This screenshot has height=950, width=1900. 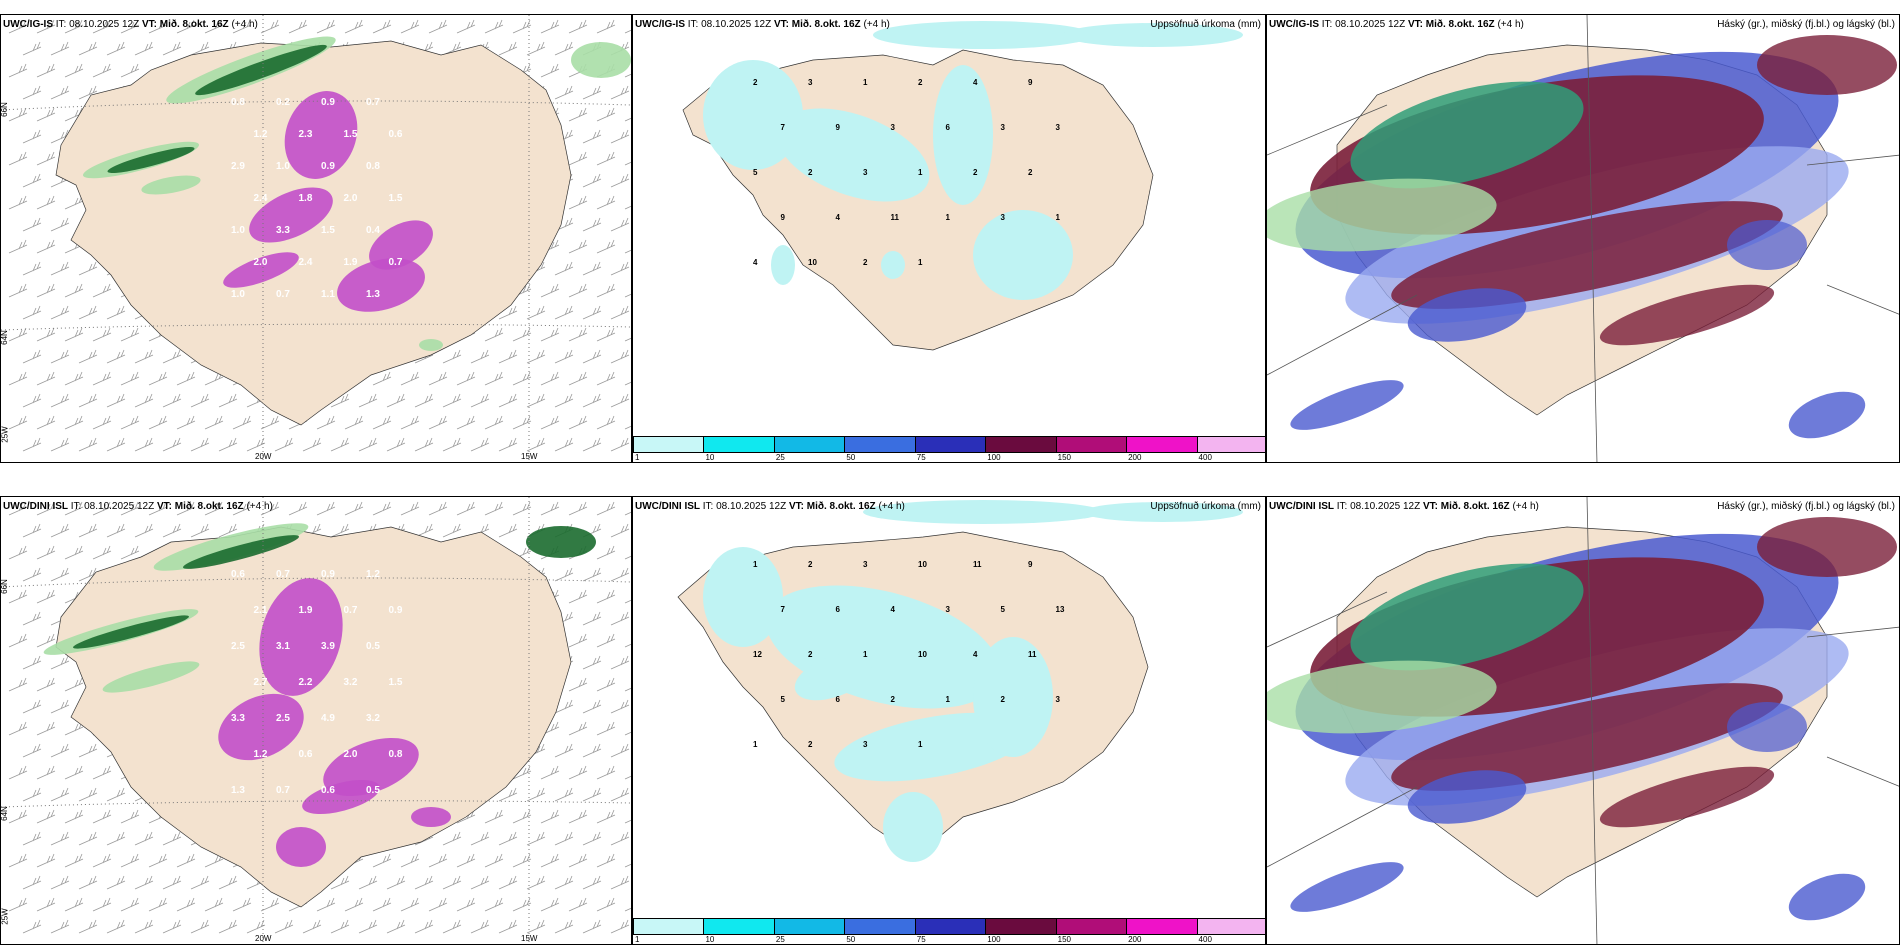 I want to click on value-label: 1.9, so click(x=351, y=262).